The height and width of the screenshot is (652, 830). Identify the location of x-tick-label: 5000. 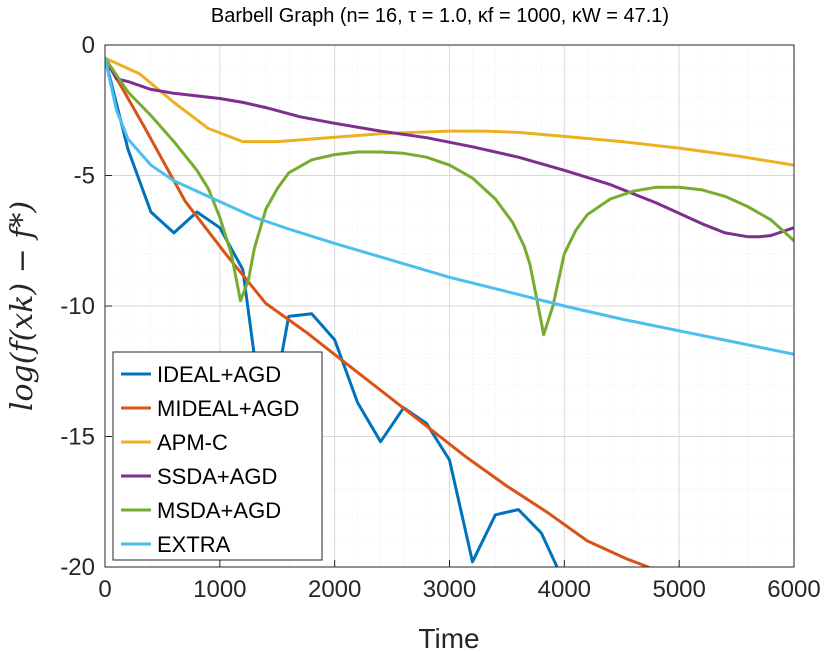
(678, 589).